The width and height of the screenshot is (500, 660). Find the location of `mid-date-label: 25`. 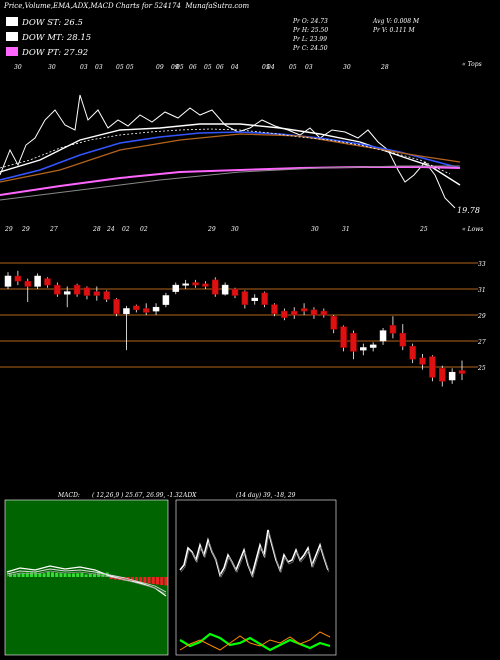

mid-date-label: 25 is located at coordinates (423, 229).